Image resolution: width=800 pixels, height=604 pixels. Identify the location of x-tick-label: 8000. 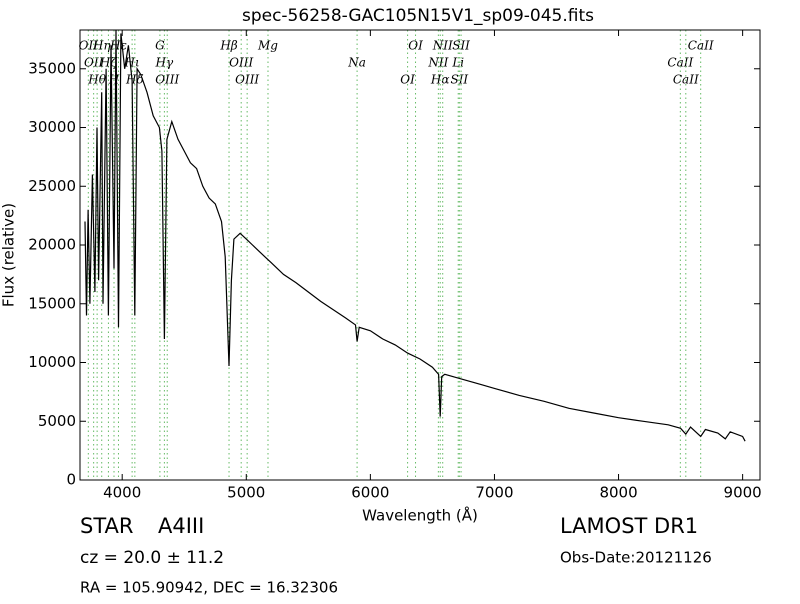
(618, 493).